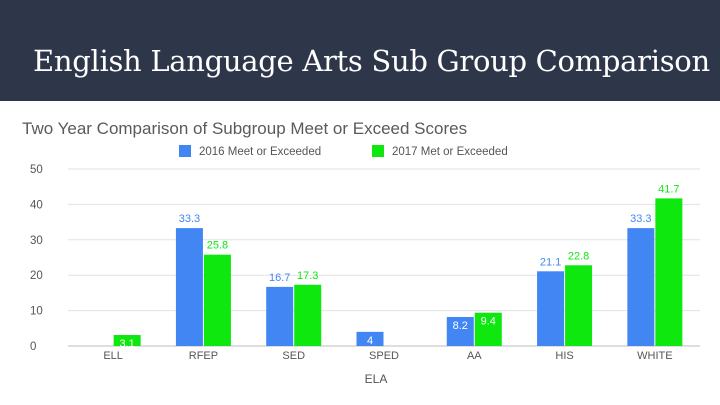  I want to click on bar-1-white, so click(641, 287).